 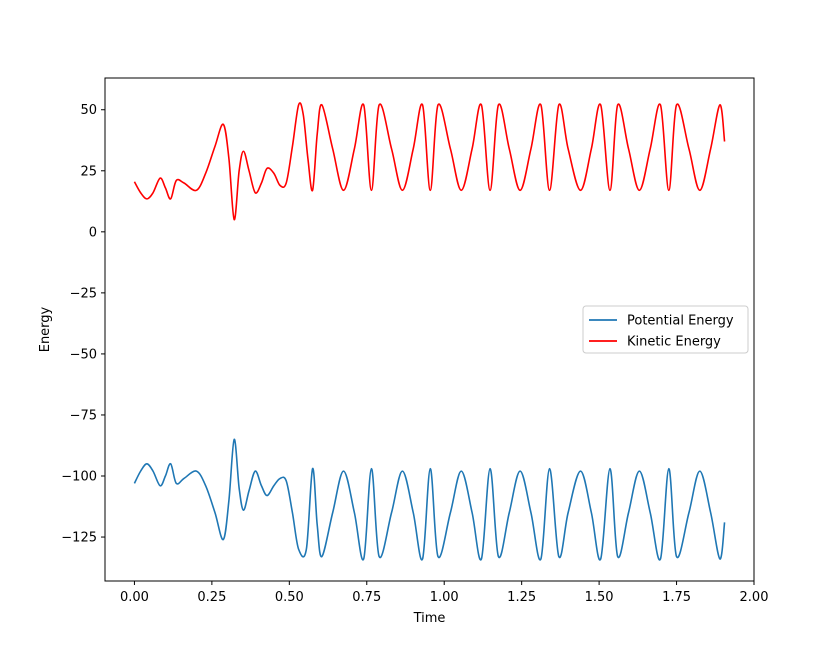 I want to click on x-tick-label: 0.25, so click(x=211, y=597).